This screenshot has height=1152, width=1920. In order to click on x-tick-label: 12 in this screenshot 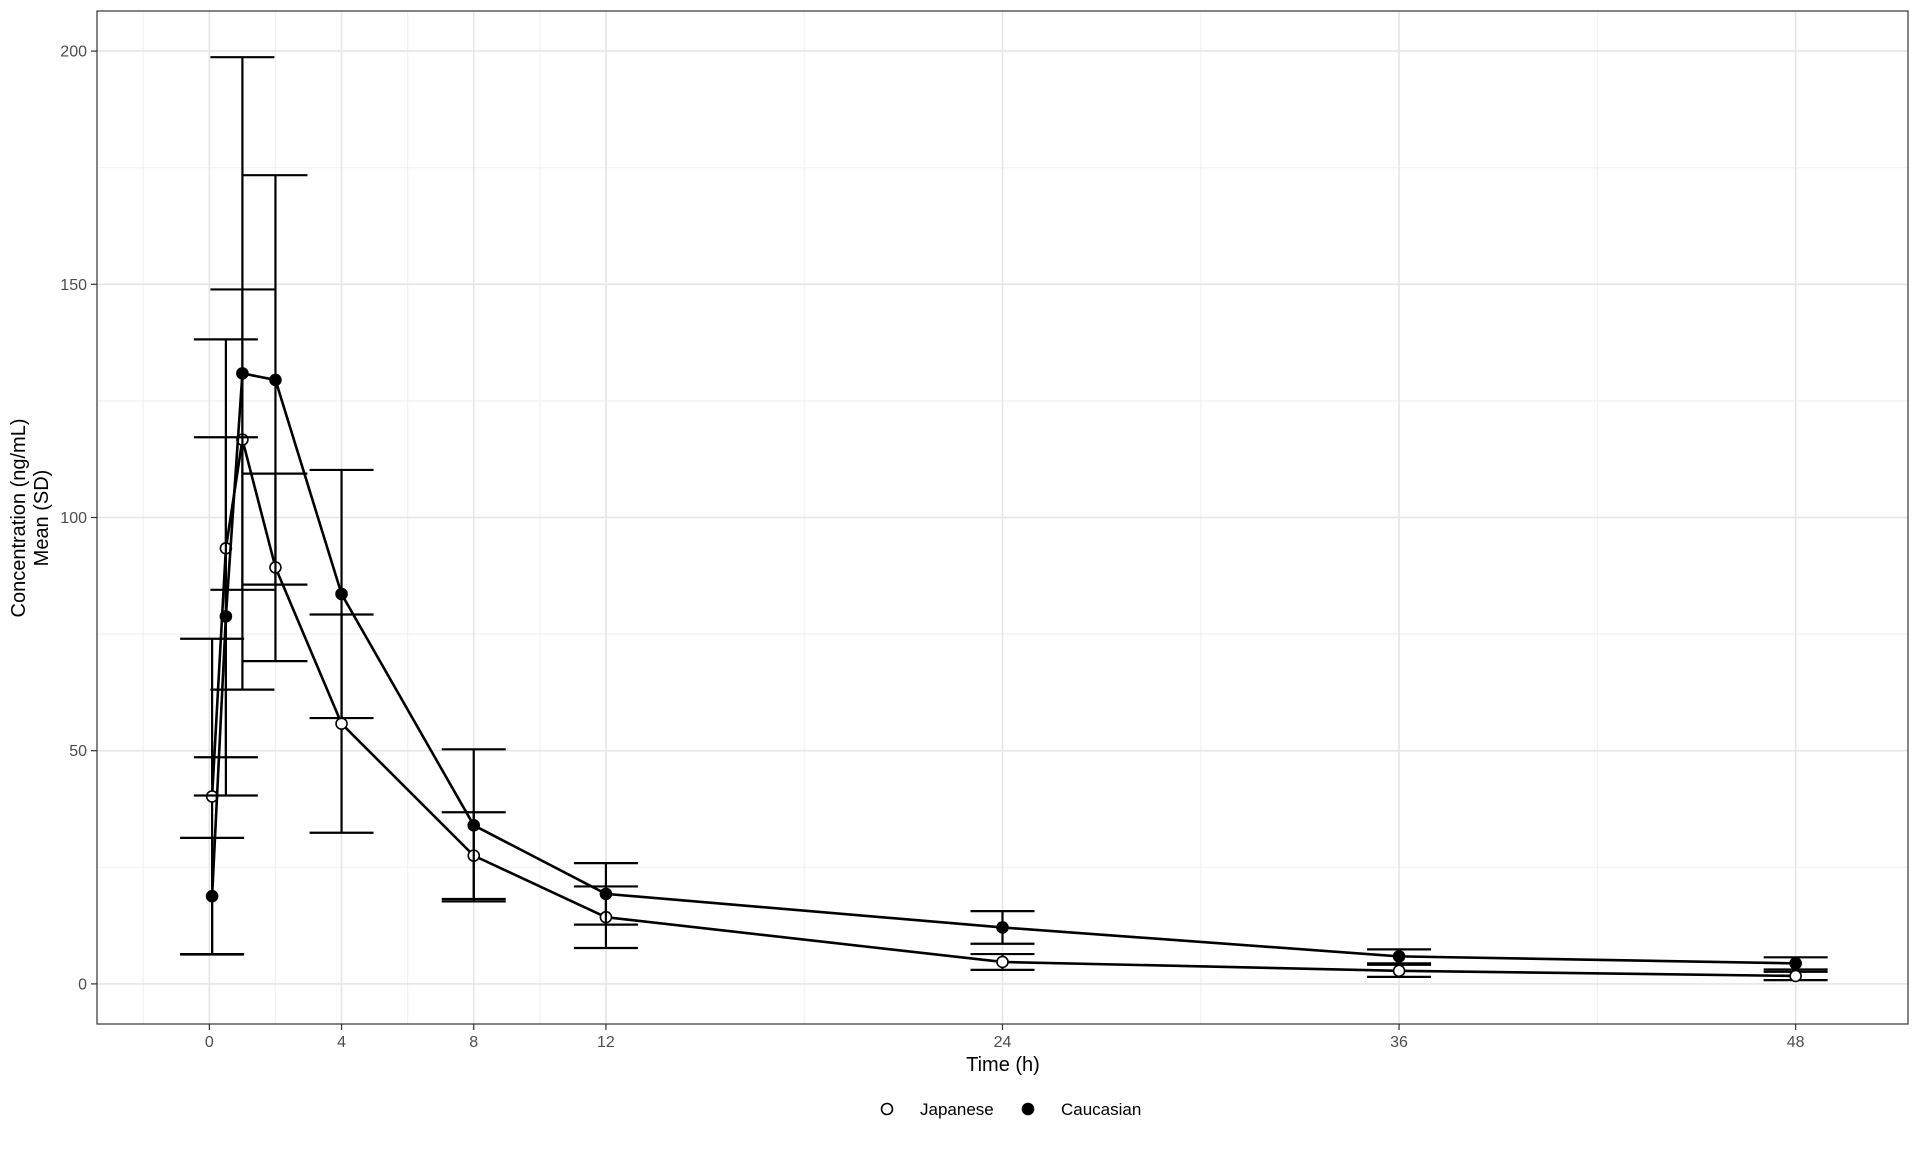, I will do `click(606, 1042)`.